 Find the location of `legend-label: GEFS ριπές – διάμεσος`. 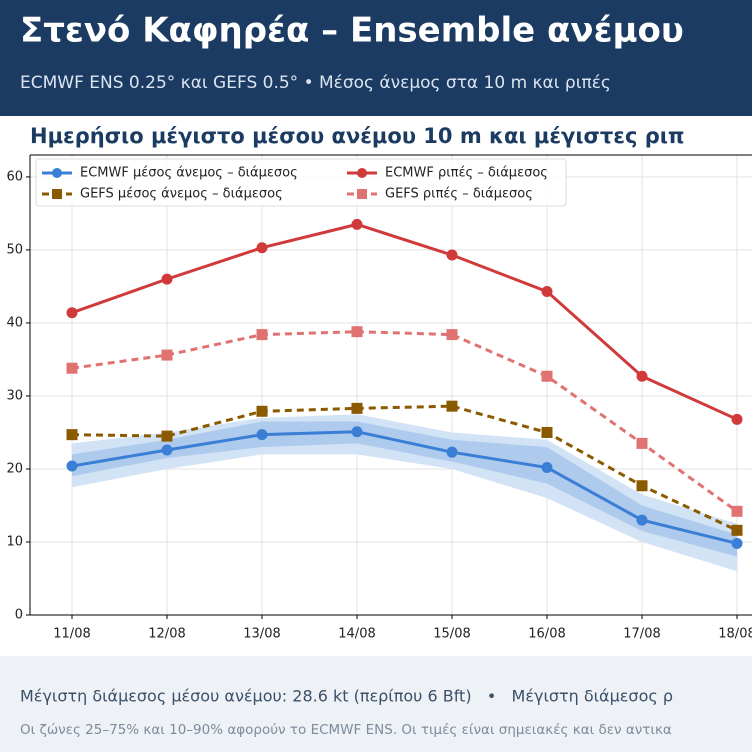

legend-label: GEFS ριπές – διάμεσος is located at coordinates (459, 194).